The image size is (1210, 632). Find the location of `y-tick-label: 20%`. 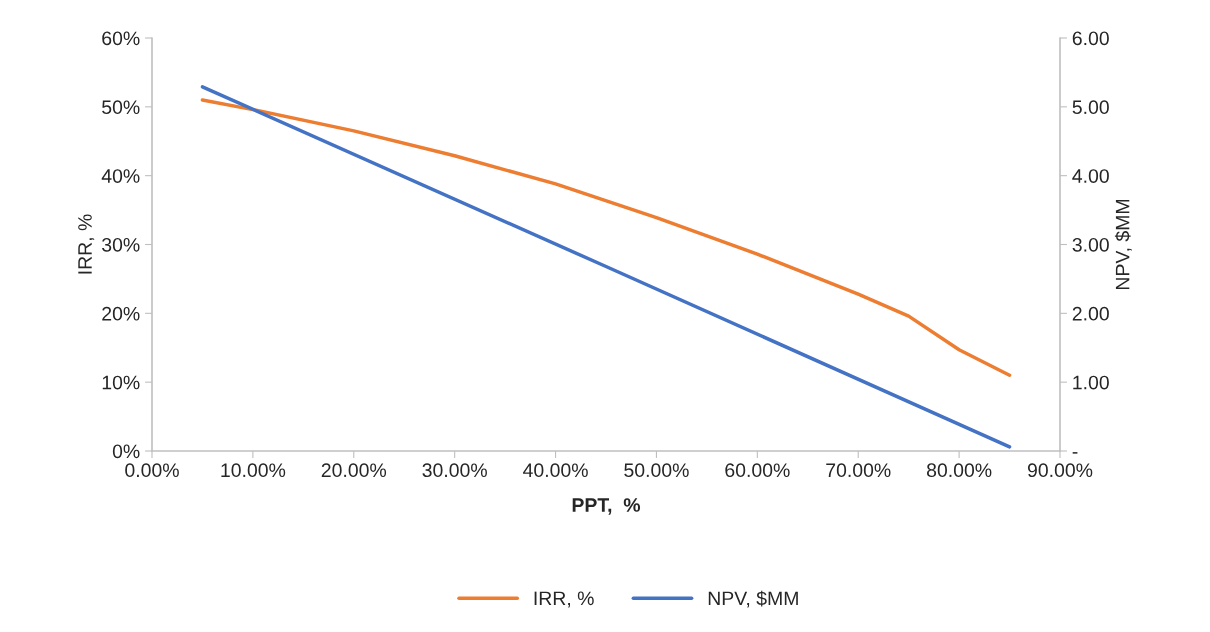

y-tick-label: 20% is located at coordinates (121, 313).